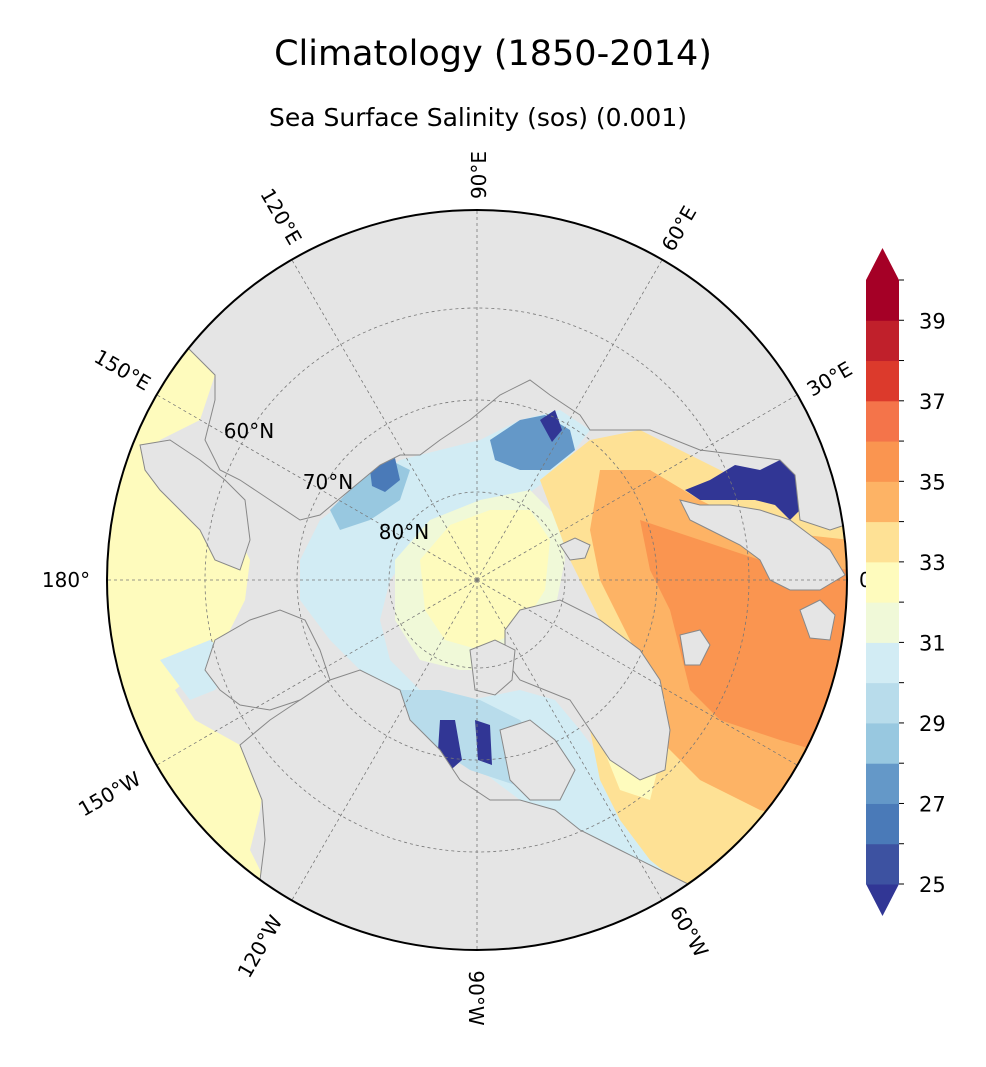  I want to click on lon-label: 30°E, so click(830, 379).